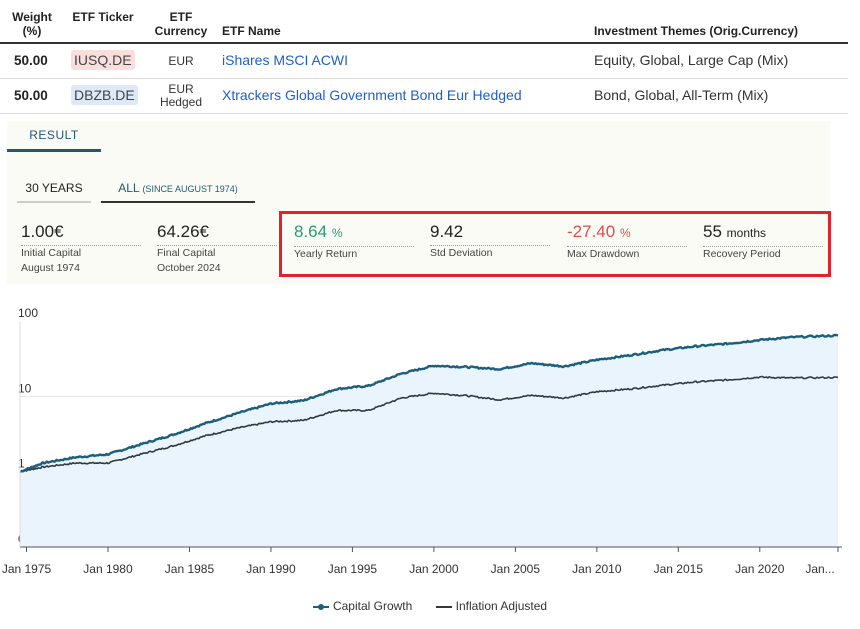 The image size is (860, 629). I want to click on stat-label: Max Drawdown, so click(603, 254).